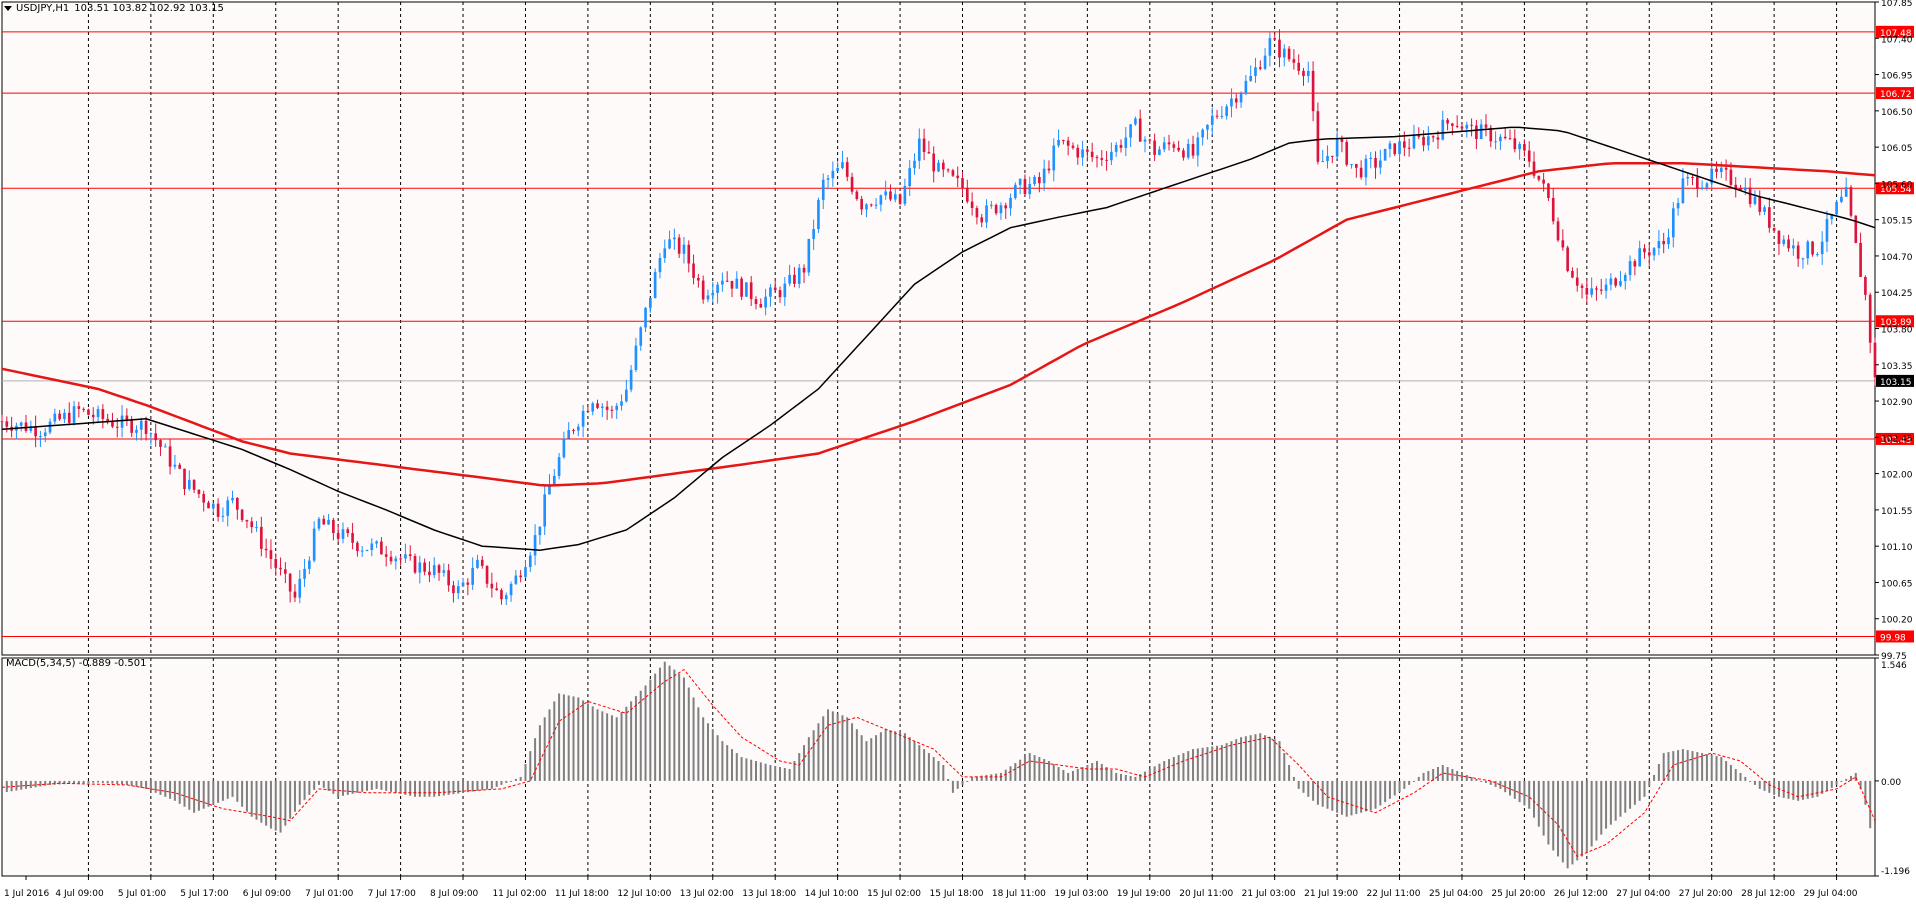 The width and height of the screenshot is (1916, 904). I want to click on y-tick-label: 102.45, so click(1897, 439).